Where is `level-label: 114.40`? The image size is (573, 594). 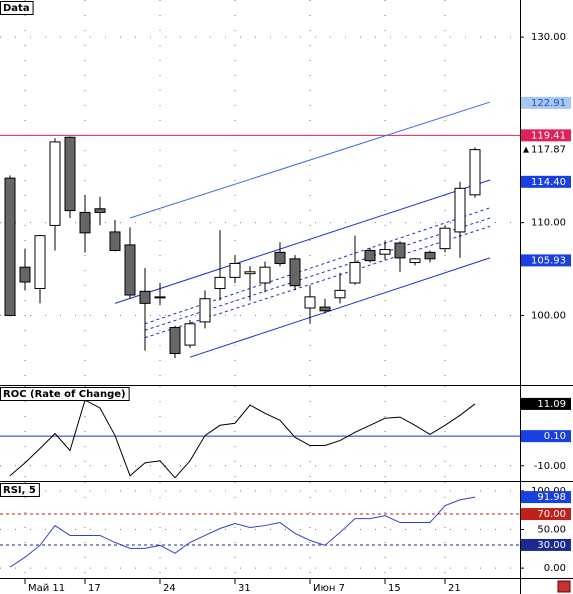 level-label: 114.40 is located at coordinates (548, 182).